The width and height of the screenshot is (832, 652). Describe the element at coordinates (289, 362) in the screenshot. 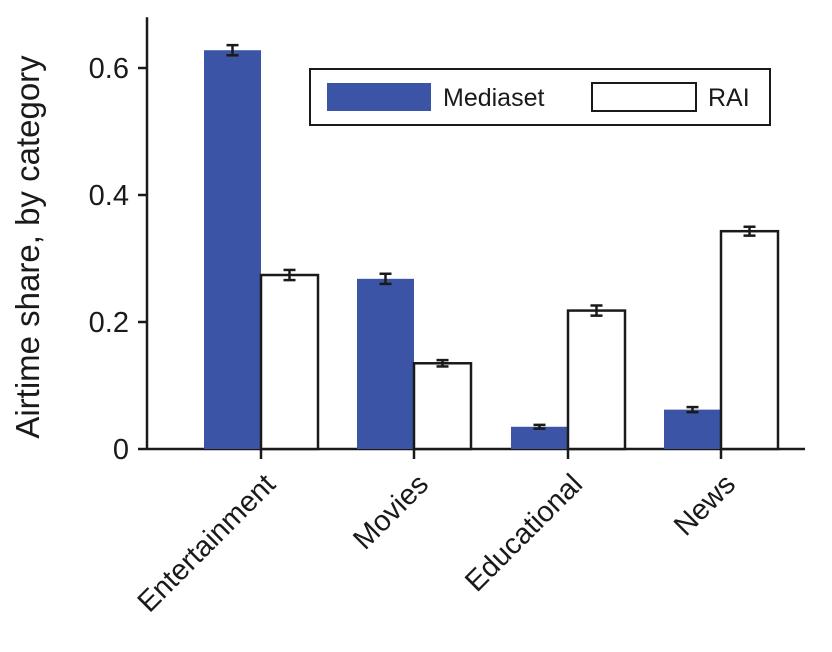

I see `bar-rai-entertainment` at that location.